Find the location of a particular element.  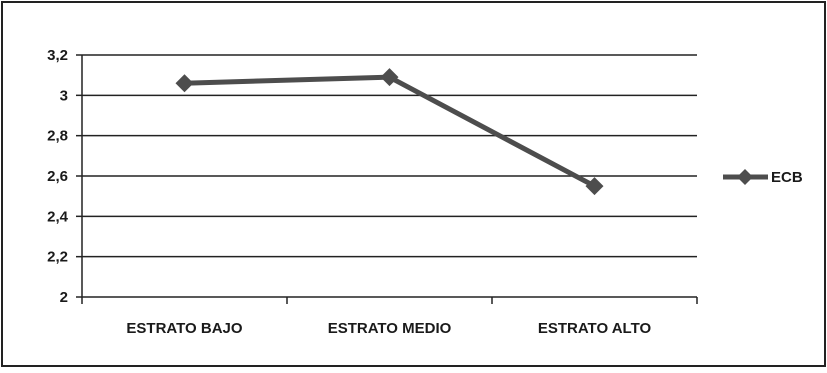

y-tick-label: 2 is located at coordinates (64, 297).